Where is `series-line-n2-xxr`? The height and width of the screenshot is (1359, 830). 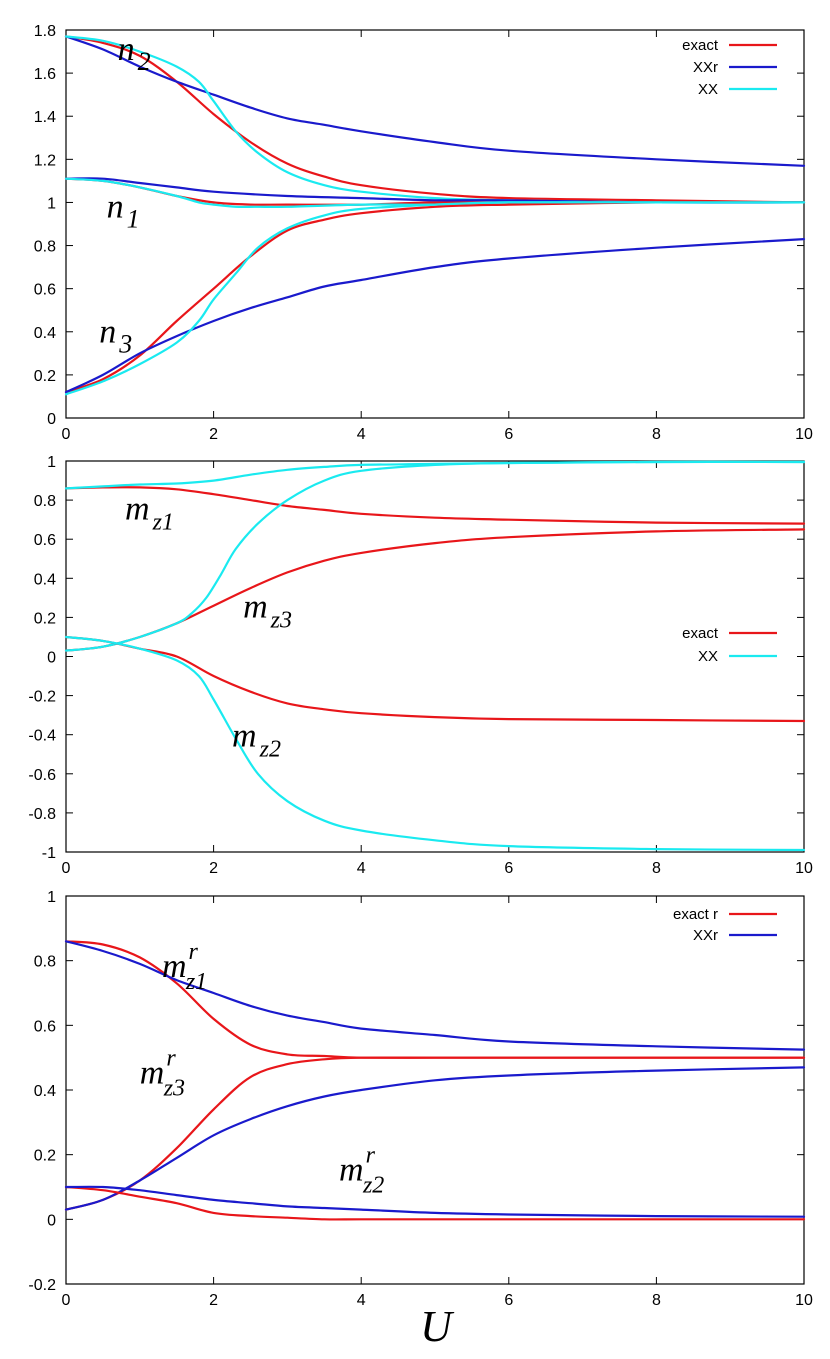 series-line-n2-xxr is located at coordinates (435, 101).